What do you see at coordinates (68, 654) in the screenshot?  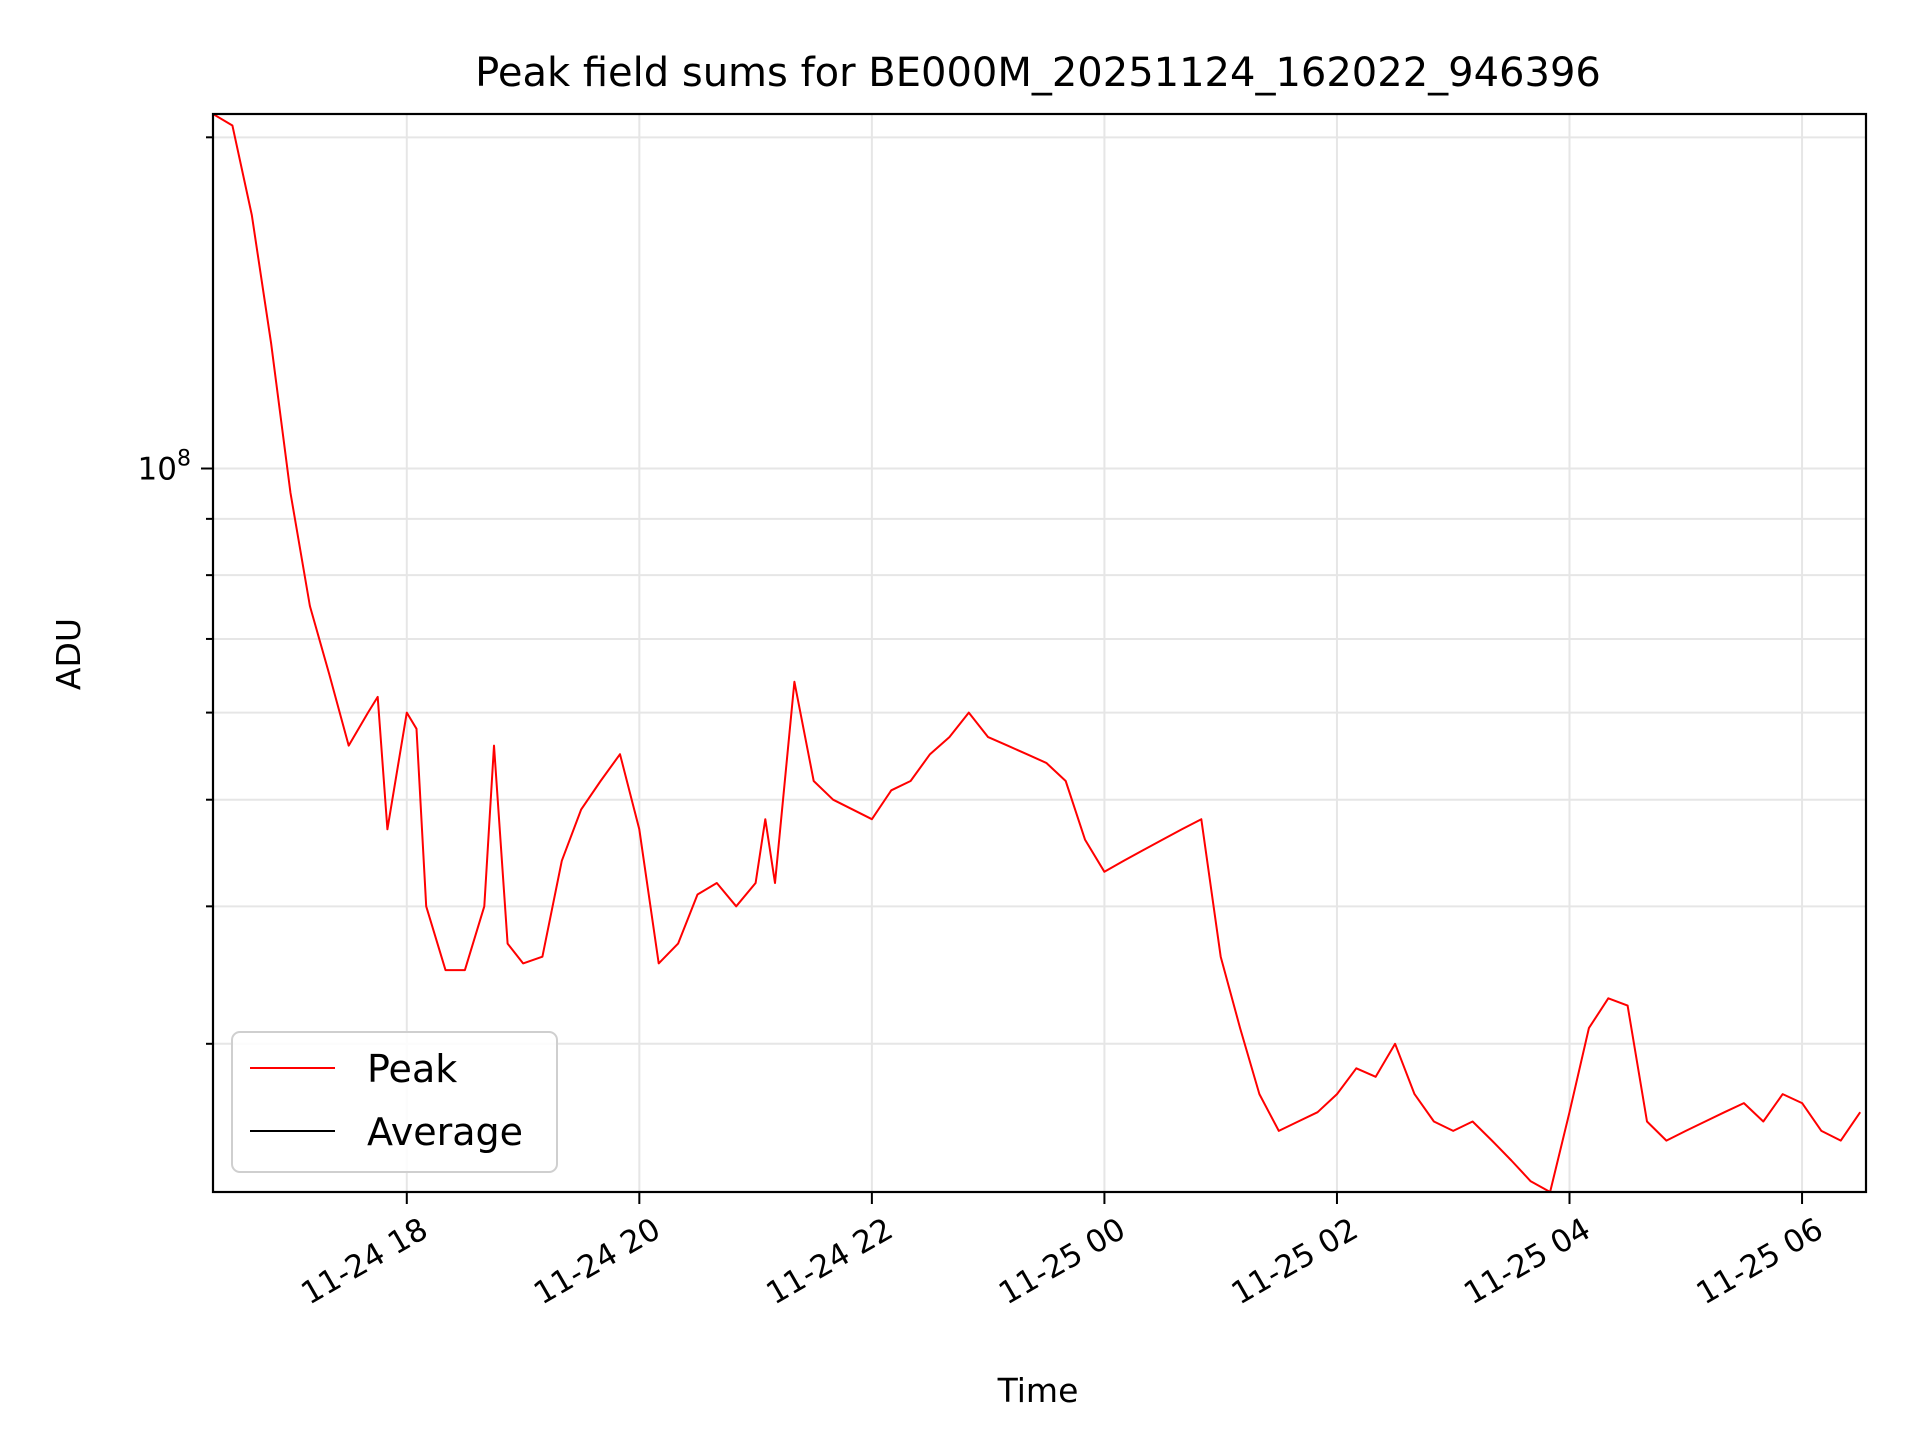 I see `y-axis-label: ADU` at bounding box center [68, 654].